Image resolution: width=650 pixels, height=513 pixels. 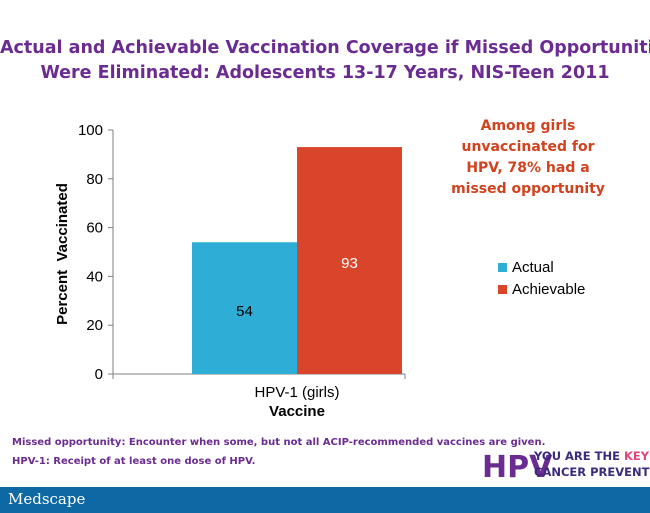 What do you see at coordinates (533, 267) in the screenshot?
I see `legend-label-actual: Actual` at bounding box center [533, 267].